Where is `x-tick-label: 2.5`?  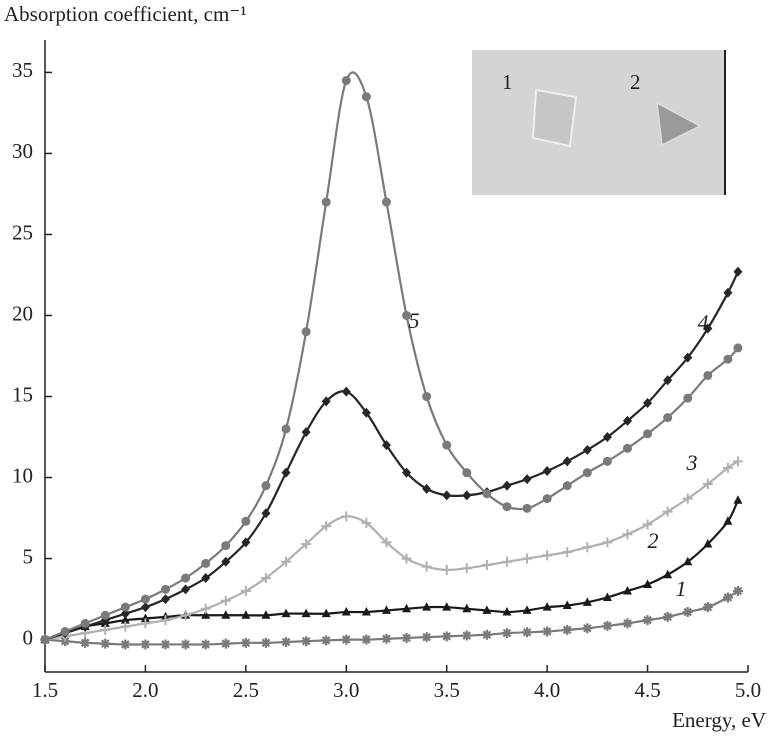
x-tick-label: 2.5 is located at coordinates (246, 690).